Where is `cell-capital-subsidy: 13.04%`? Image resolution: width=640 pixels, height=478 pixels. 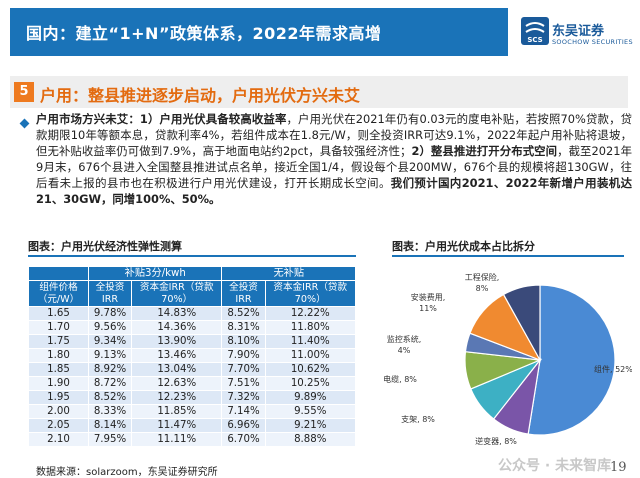
cell-capital-subsidy: 13.04% is located at coordinates (177, 369).